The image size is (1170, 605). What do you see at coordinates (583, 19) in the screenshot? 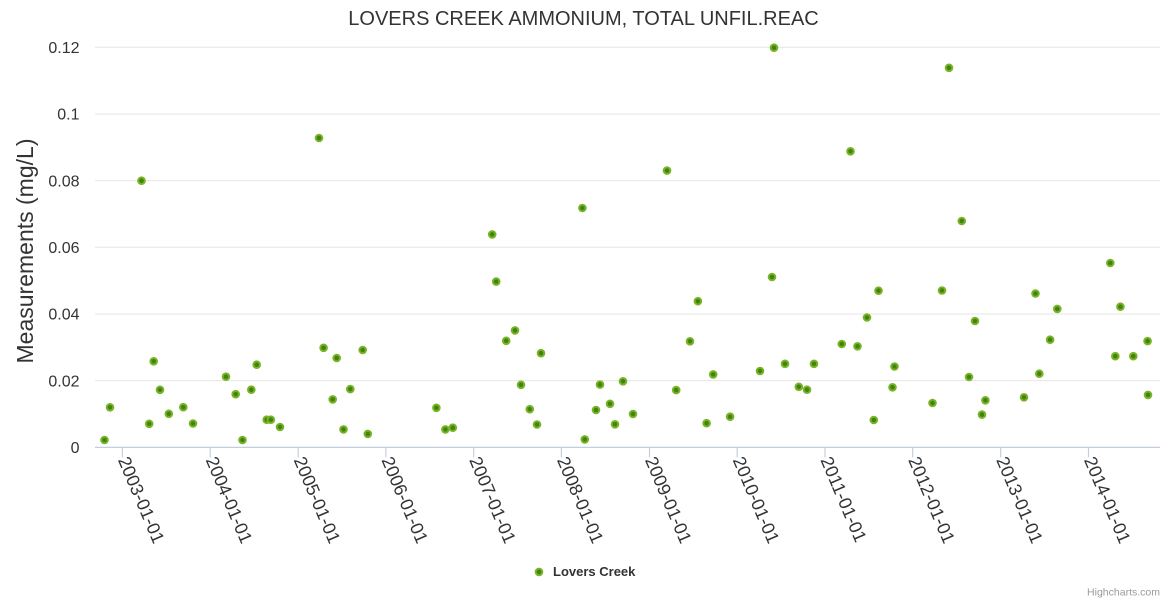
I see `svg-text:LOVERS CREEK AMMONIUM, TOTAL U: LOVERS CREEK AMMONIUM, TOTAL UNFIL.REAC` at bounding box center [583, 19].